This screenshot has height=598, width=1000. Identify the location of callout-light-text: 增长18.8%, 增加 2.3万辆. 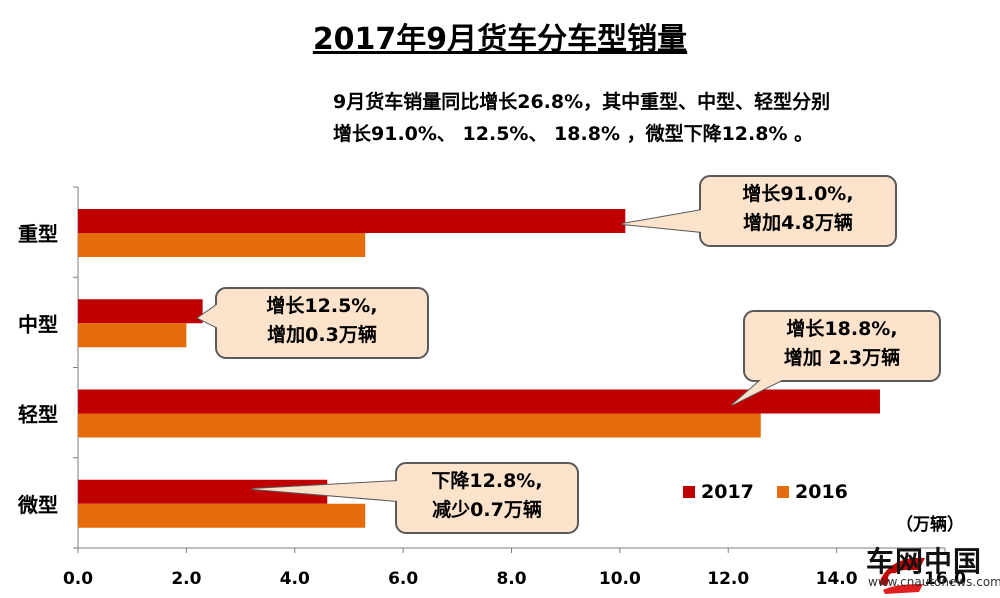
(842, 344).